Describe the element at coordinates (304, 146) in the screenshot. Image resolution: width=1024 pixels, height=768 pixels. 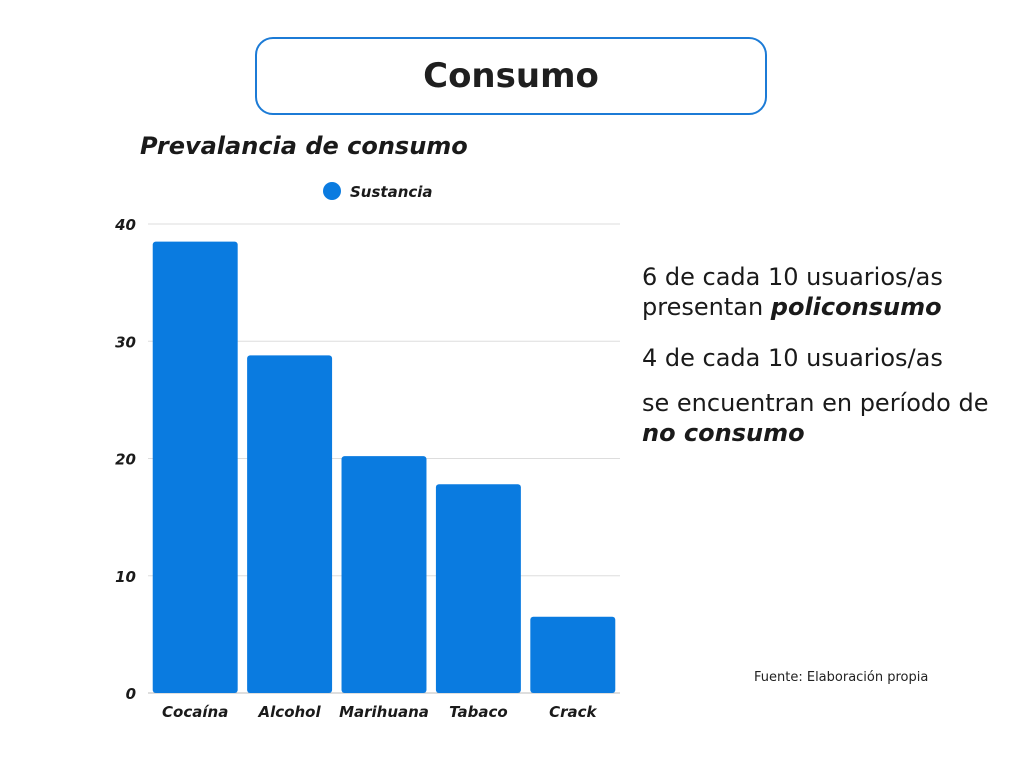
I see `chart-title: Prevalancia de consumo` at that location.